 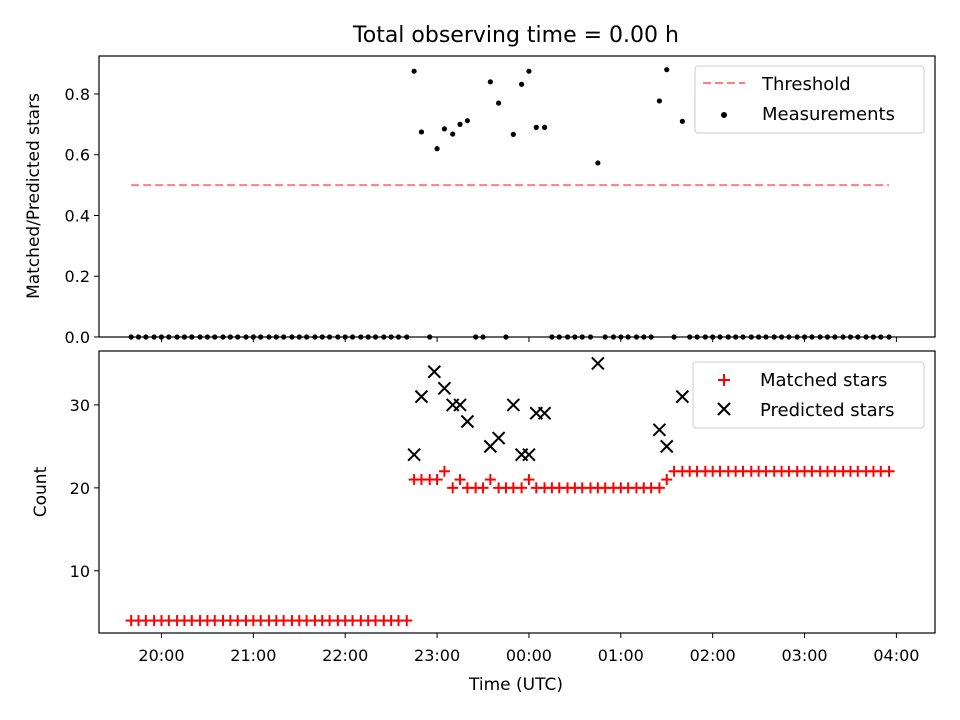 What do you see at coordinates (529, 655) in the screenshot?
I see `x-tick-label: 00:00` at bounding box center [529, 655].